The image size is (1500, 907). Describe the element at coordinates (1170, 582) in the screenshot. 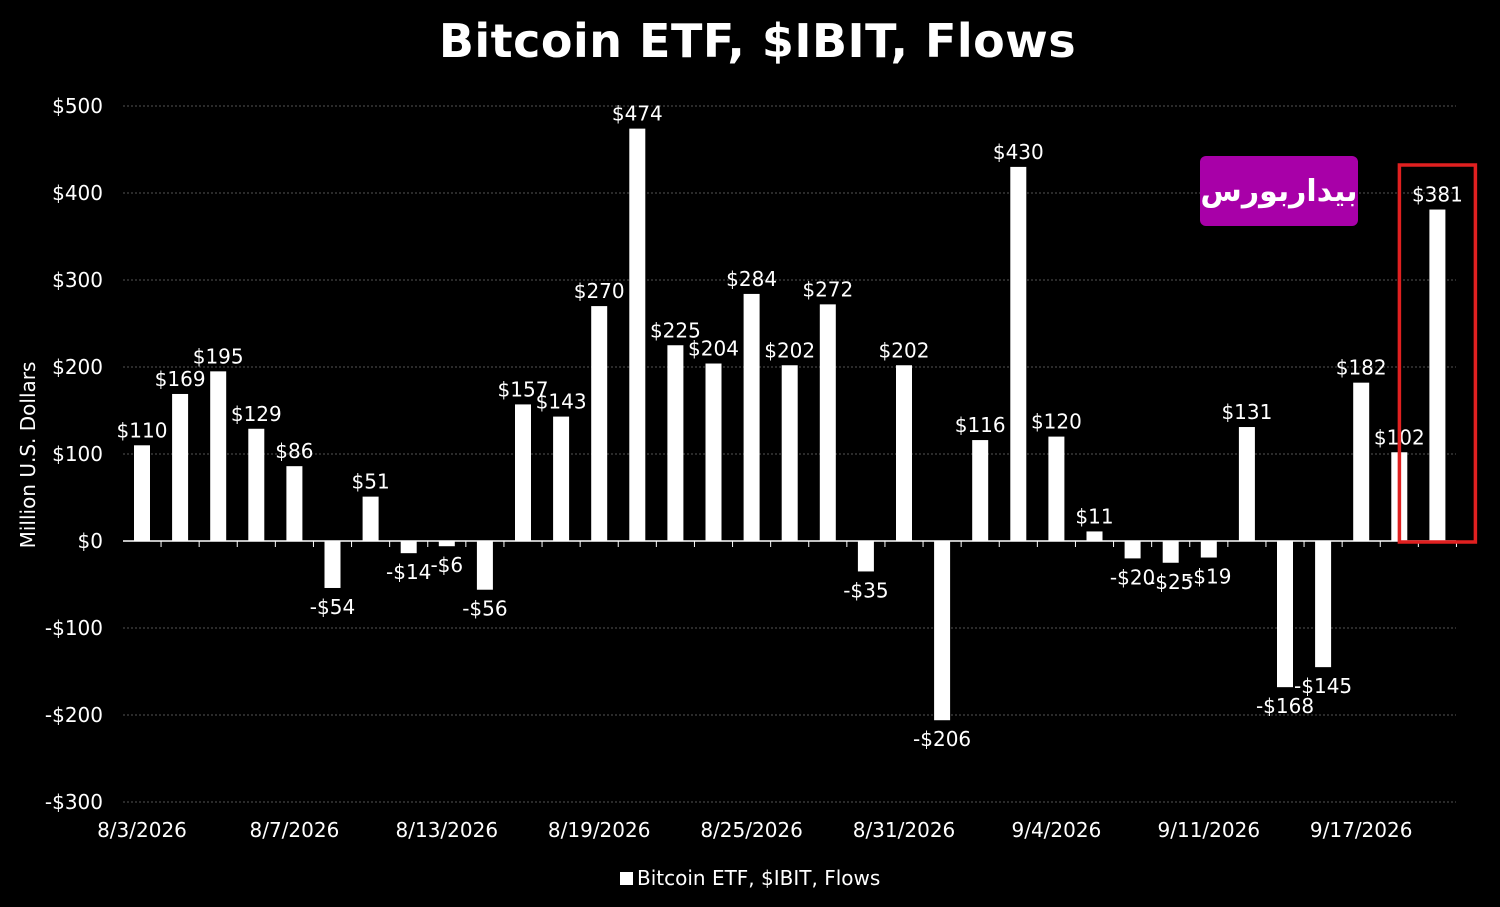

I see `data-label: -$25` at that location.